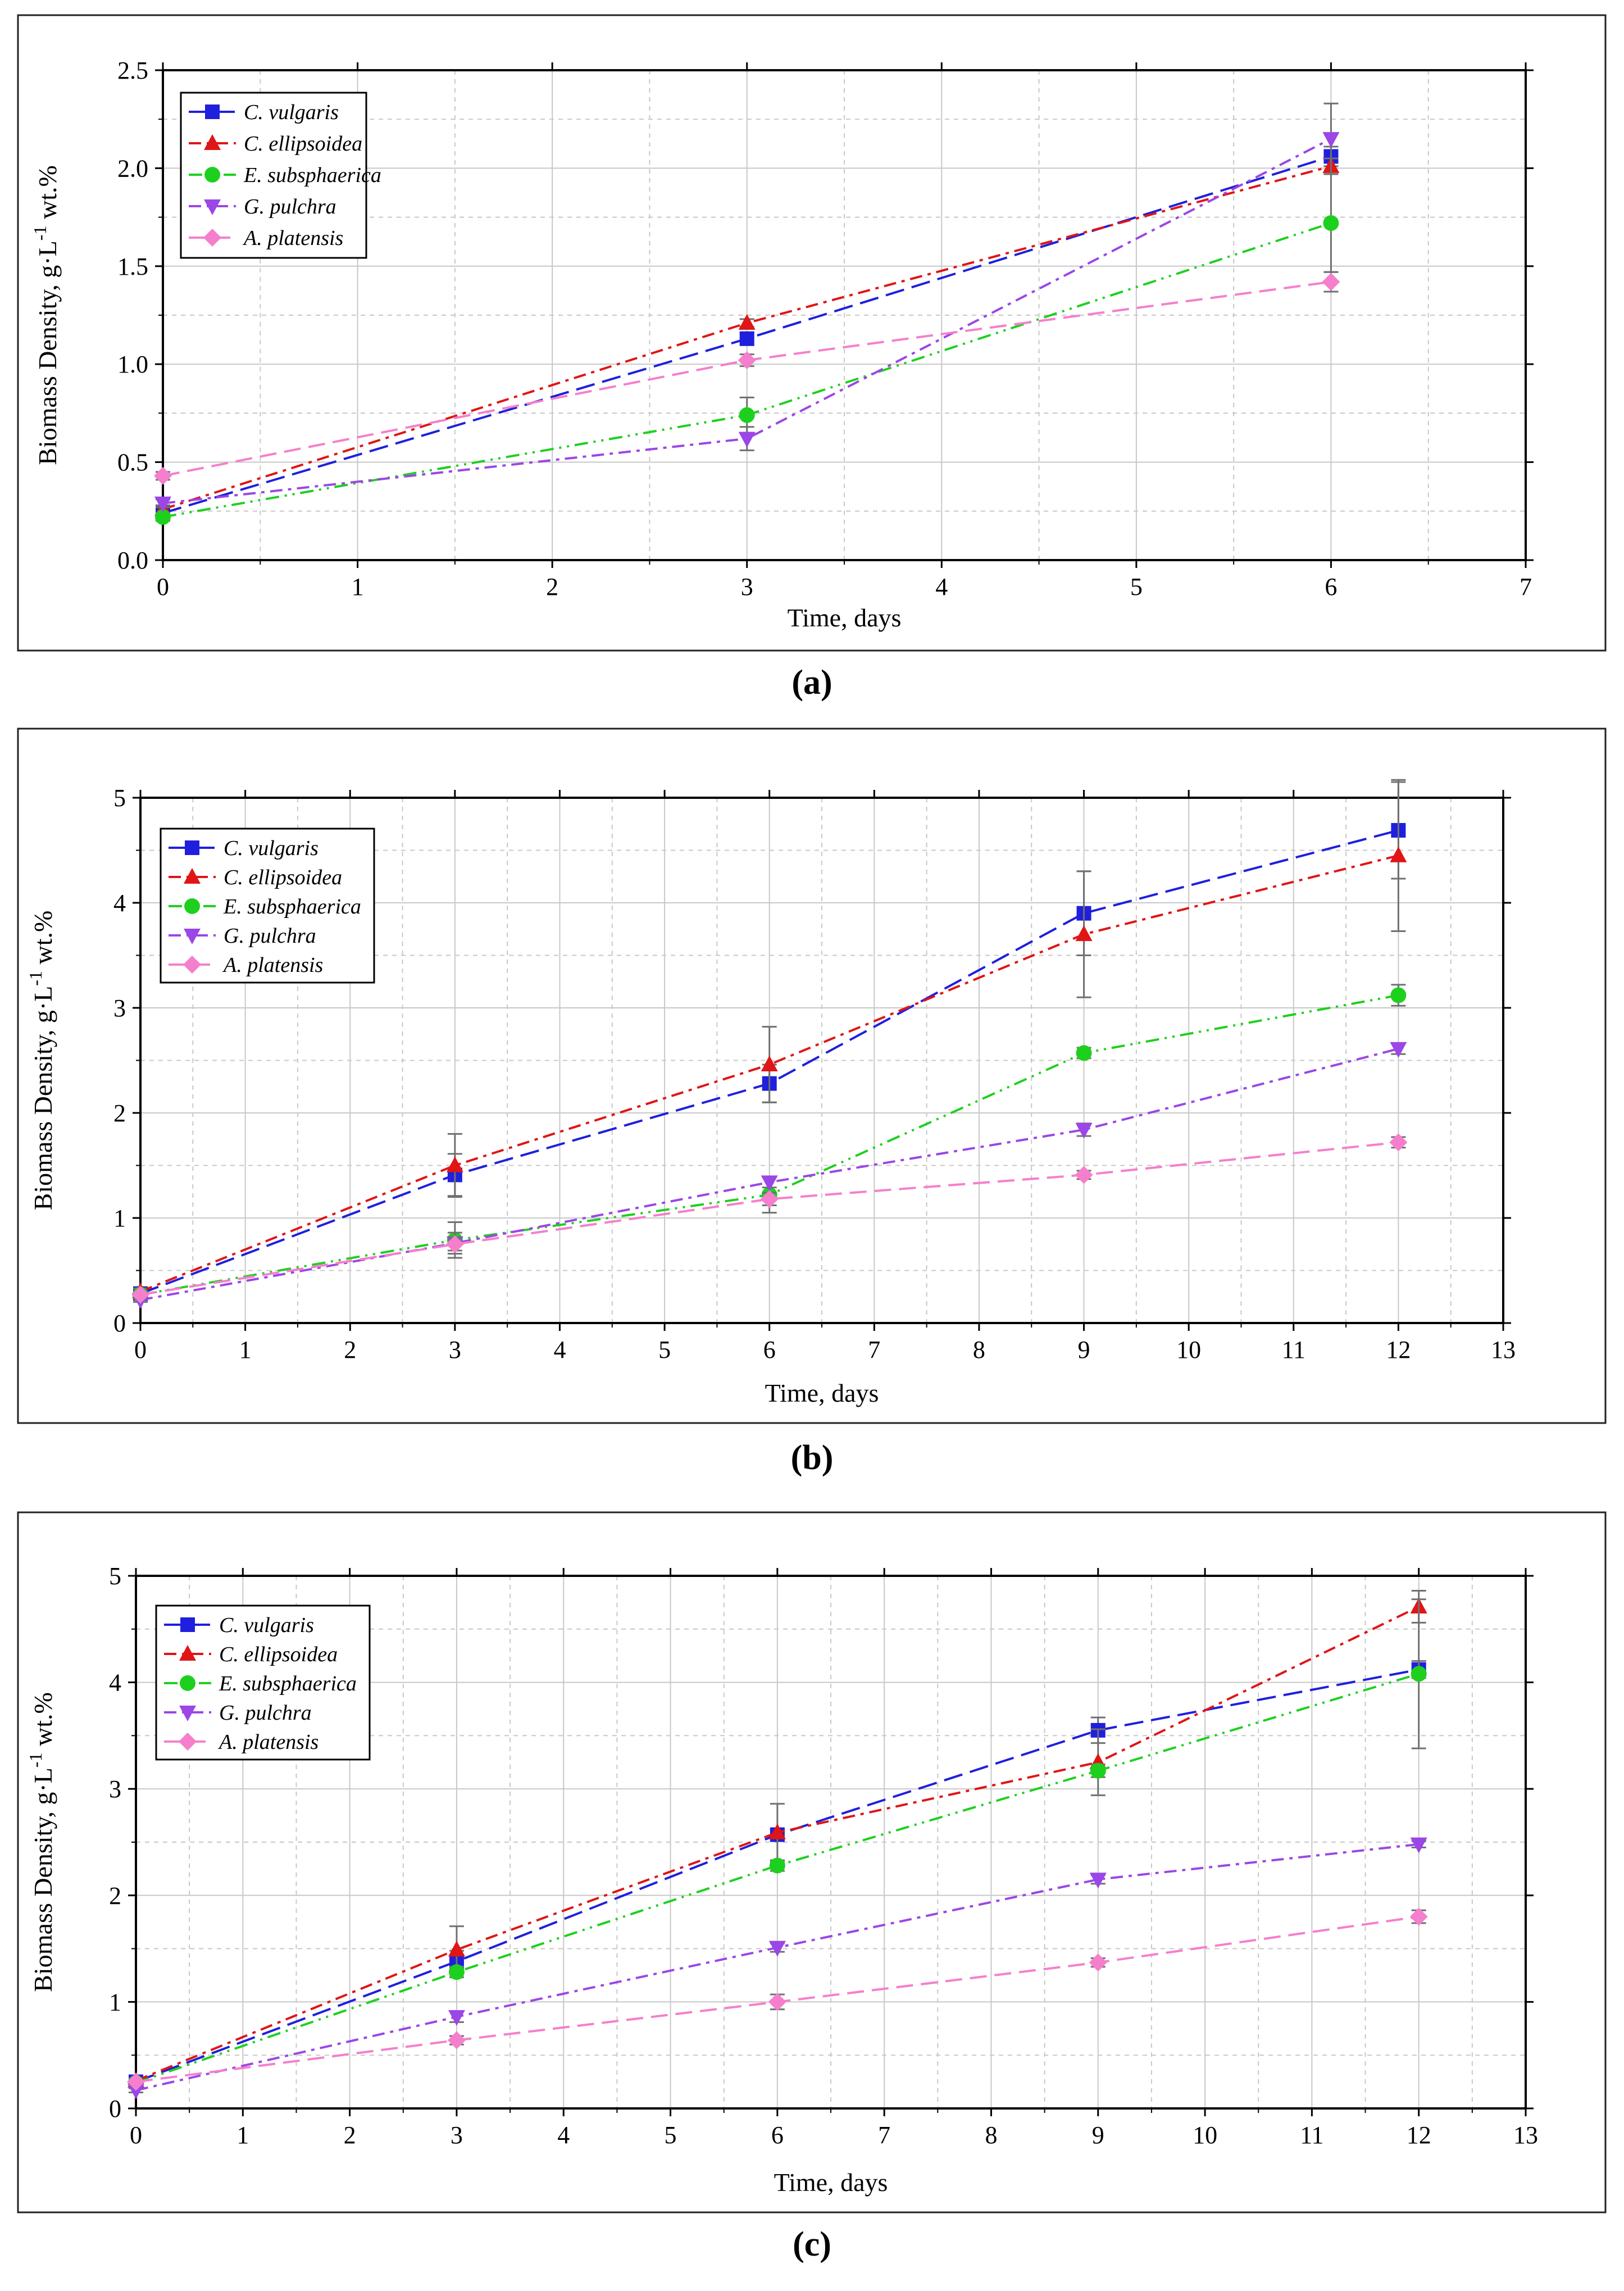 The image size is (1624, 2291). I want to click on legend-item-e-subsphaerica: E. subsphaerica, so click(265, 907).